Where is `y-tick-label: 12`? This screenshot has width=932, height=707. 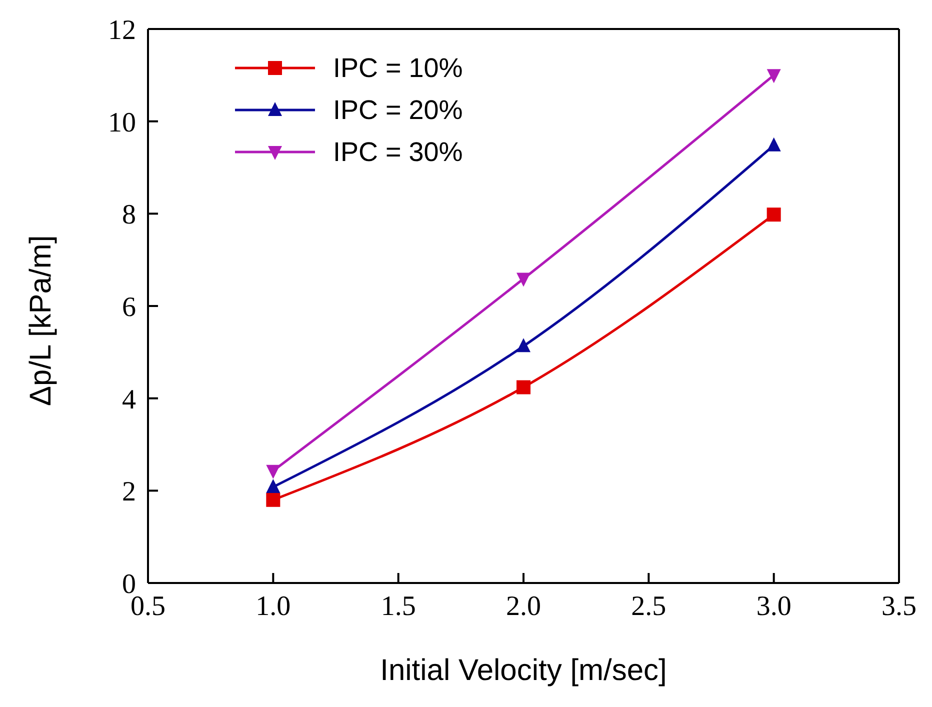 y-tick-label: 12 is located at coordinates (122, 30).